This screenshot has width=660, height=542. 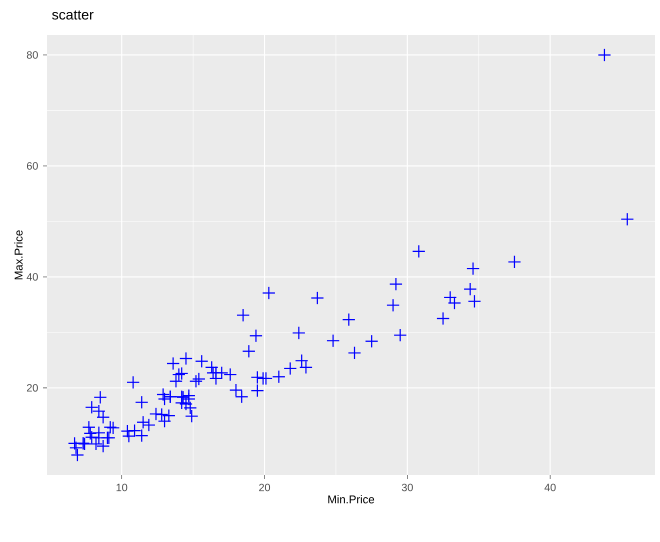 I want to click on y-axis-title: Max.Price, so click(x=18, y=255).